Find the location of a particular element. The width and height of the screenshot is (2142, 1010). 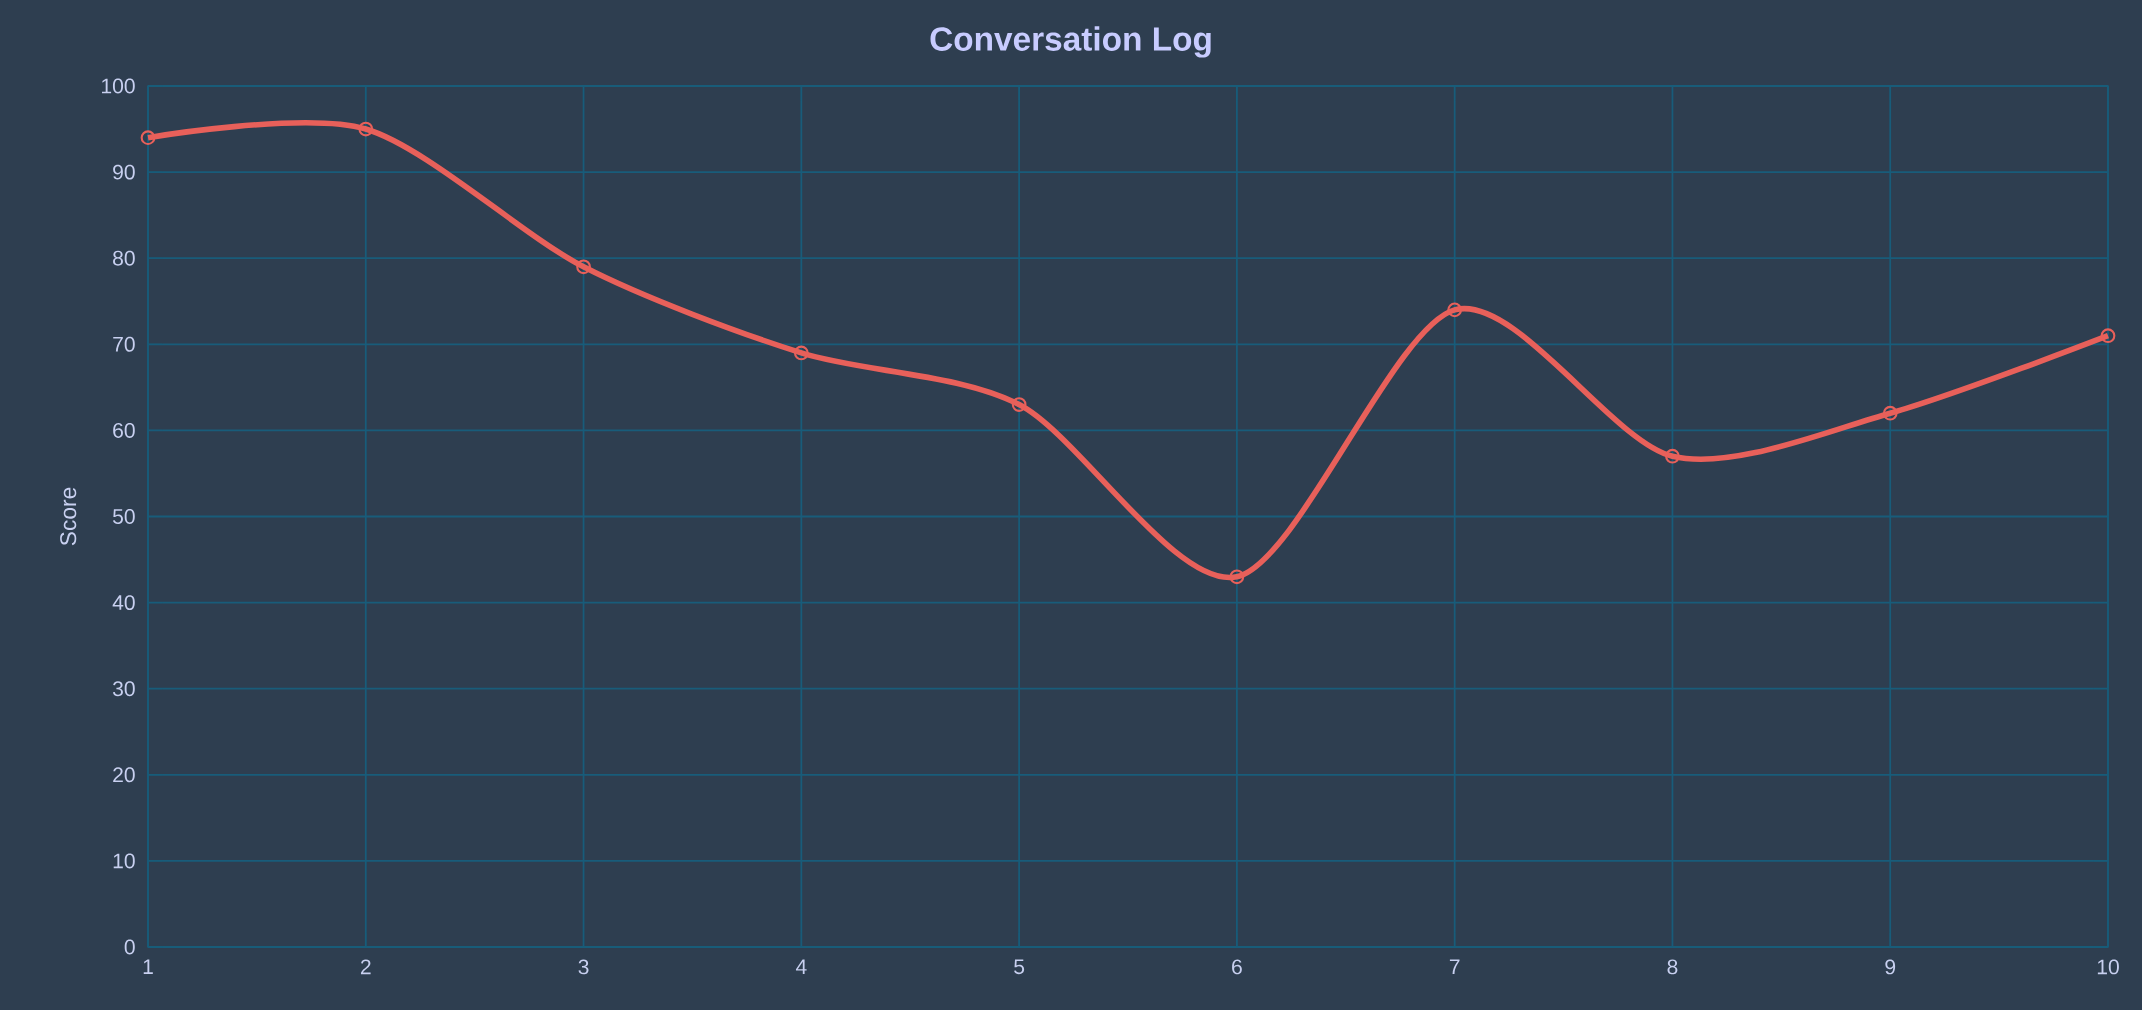

x-tick-label: 10 is located at coordinates (2108, 967).